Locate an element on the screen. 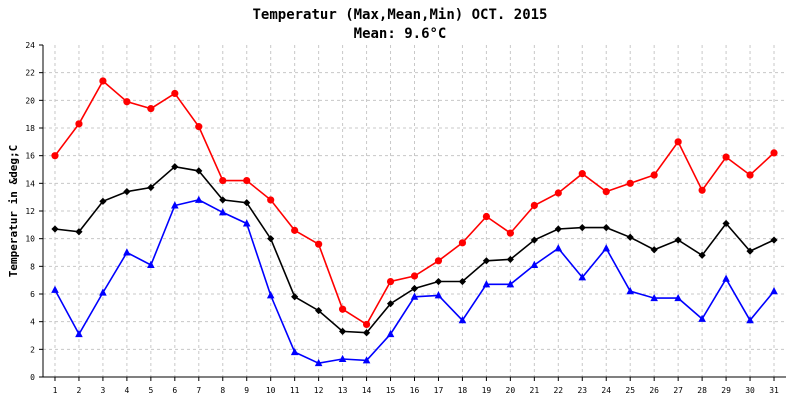  x-tick-label: 28 is located at coordinates (702, 390).